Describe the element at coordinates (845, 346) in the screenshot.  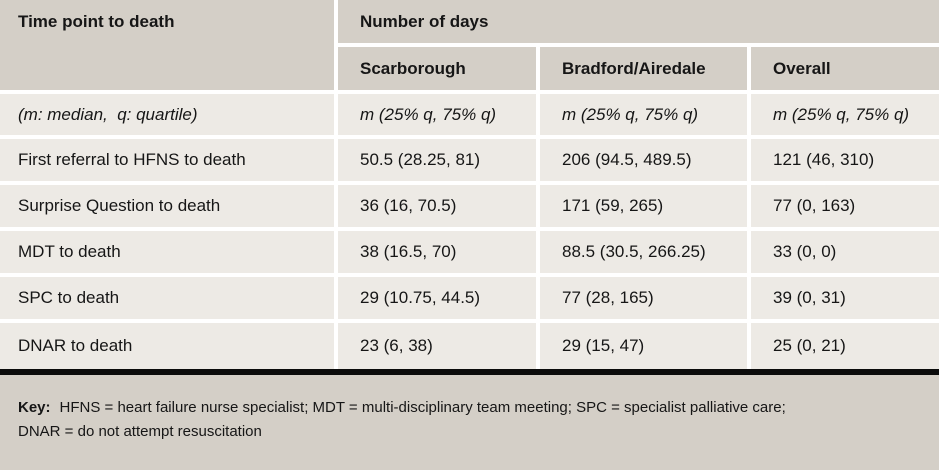
I see `table-cell: 25 (0, 21)` at that location.